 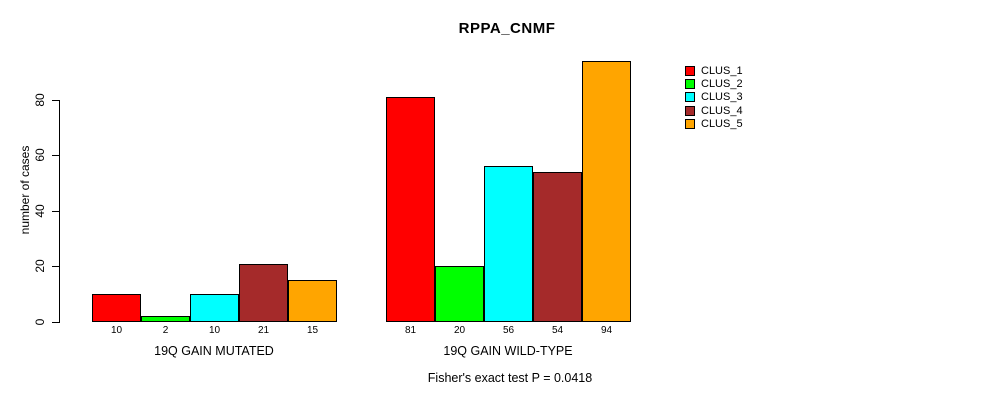 What do you see at coordinates (722, 70) in the screenshot?
I see `legend-label-clus_1: CLUS_1` at bounding box center [722, 70].